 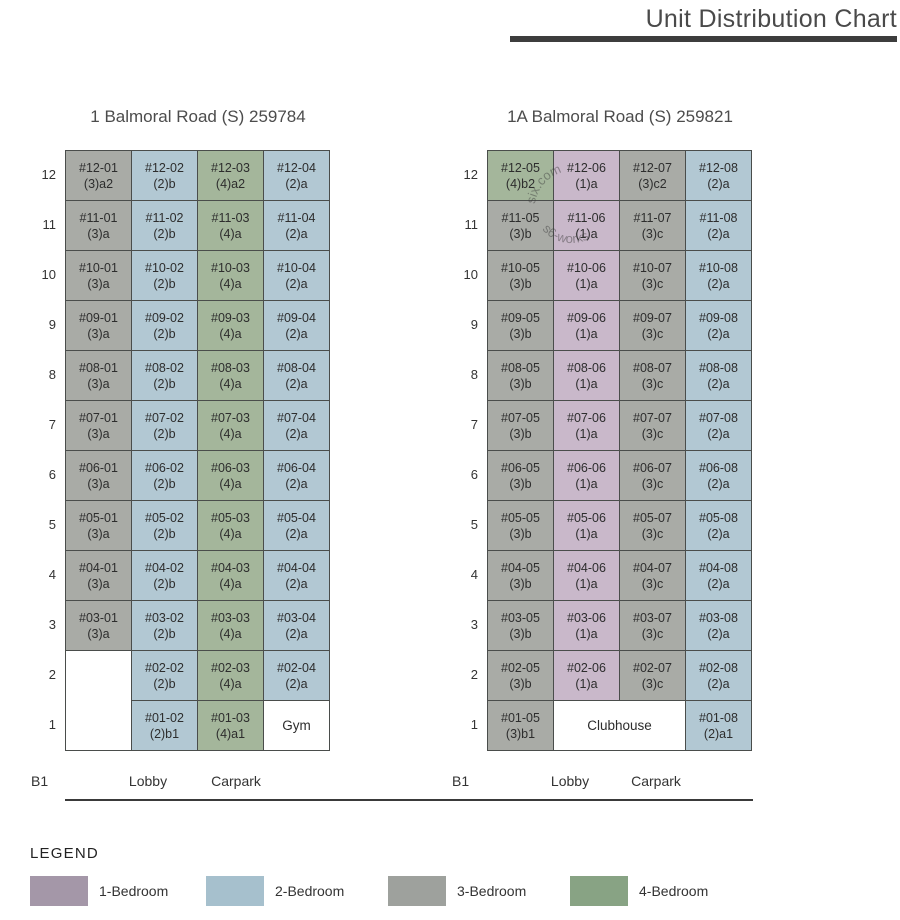 What do you see at coordinates (235, 891) in the screenshot?
I see `legend-swatch-2br` at bounding box center [235, 891].